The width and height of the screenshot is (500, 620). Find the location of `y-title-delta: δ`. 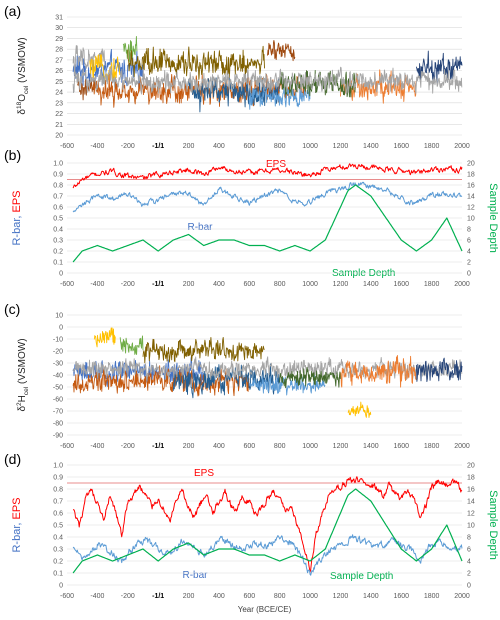

y-title-delta: δ is located at coordinates (22, 409).